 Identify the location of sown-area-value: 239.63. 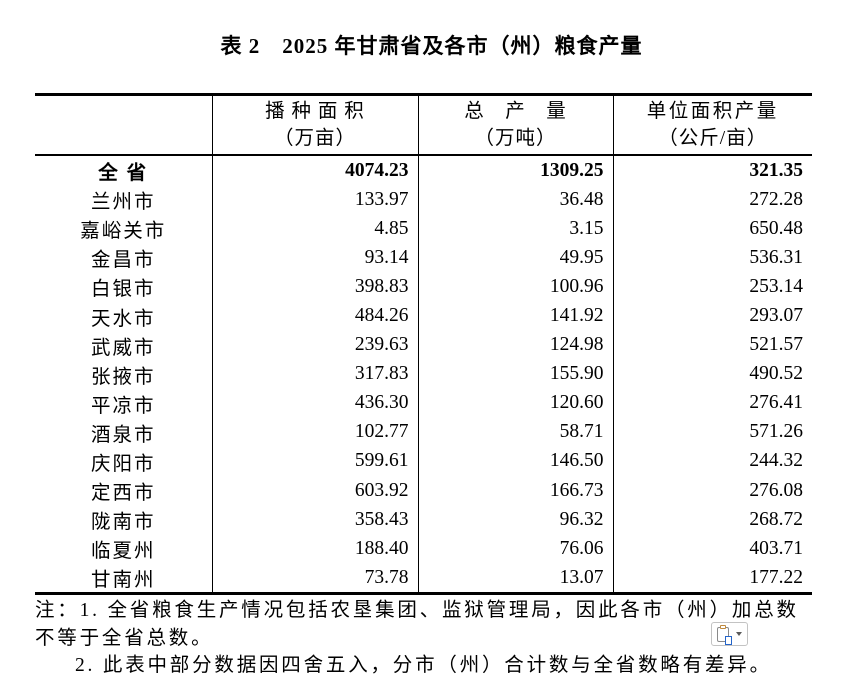
(314, 345).